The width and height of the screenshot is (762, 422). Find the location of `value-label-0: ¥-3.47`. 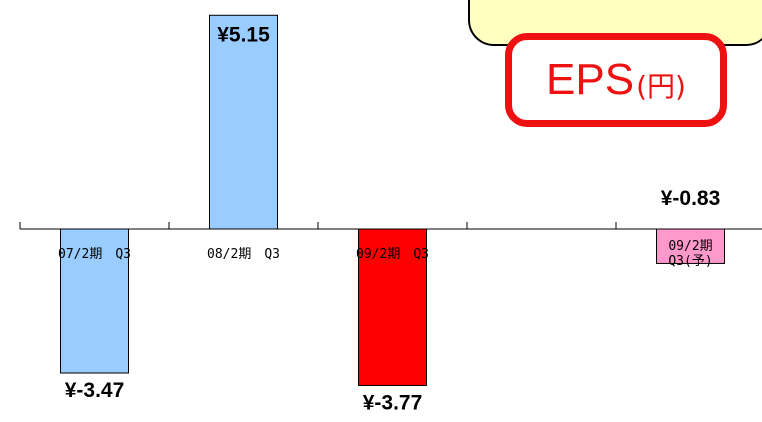

value-label-0: ¥-3.47 is located at coordinates (95, 390).